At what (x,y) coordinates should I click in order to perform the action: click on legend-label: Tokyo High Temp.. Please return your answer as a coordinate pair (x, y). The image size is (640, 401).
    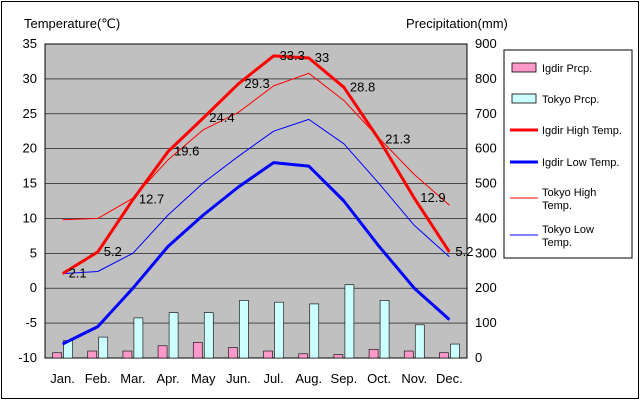
    Looking at the image, I should click on (569, 199).